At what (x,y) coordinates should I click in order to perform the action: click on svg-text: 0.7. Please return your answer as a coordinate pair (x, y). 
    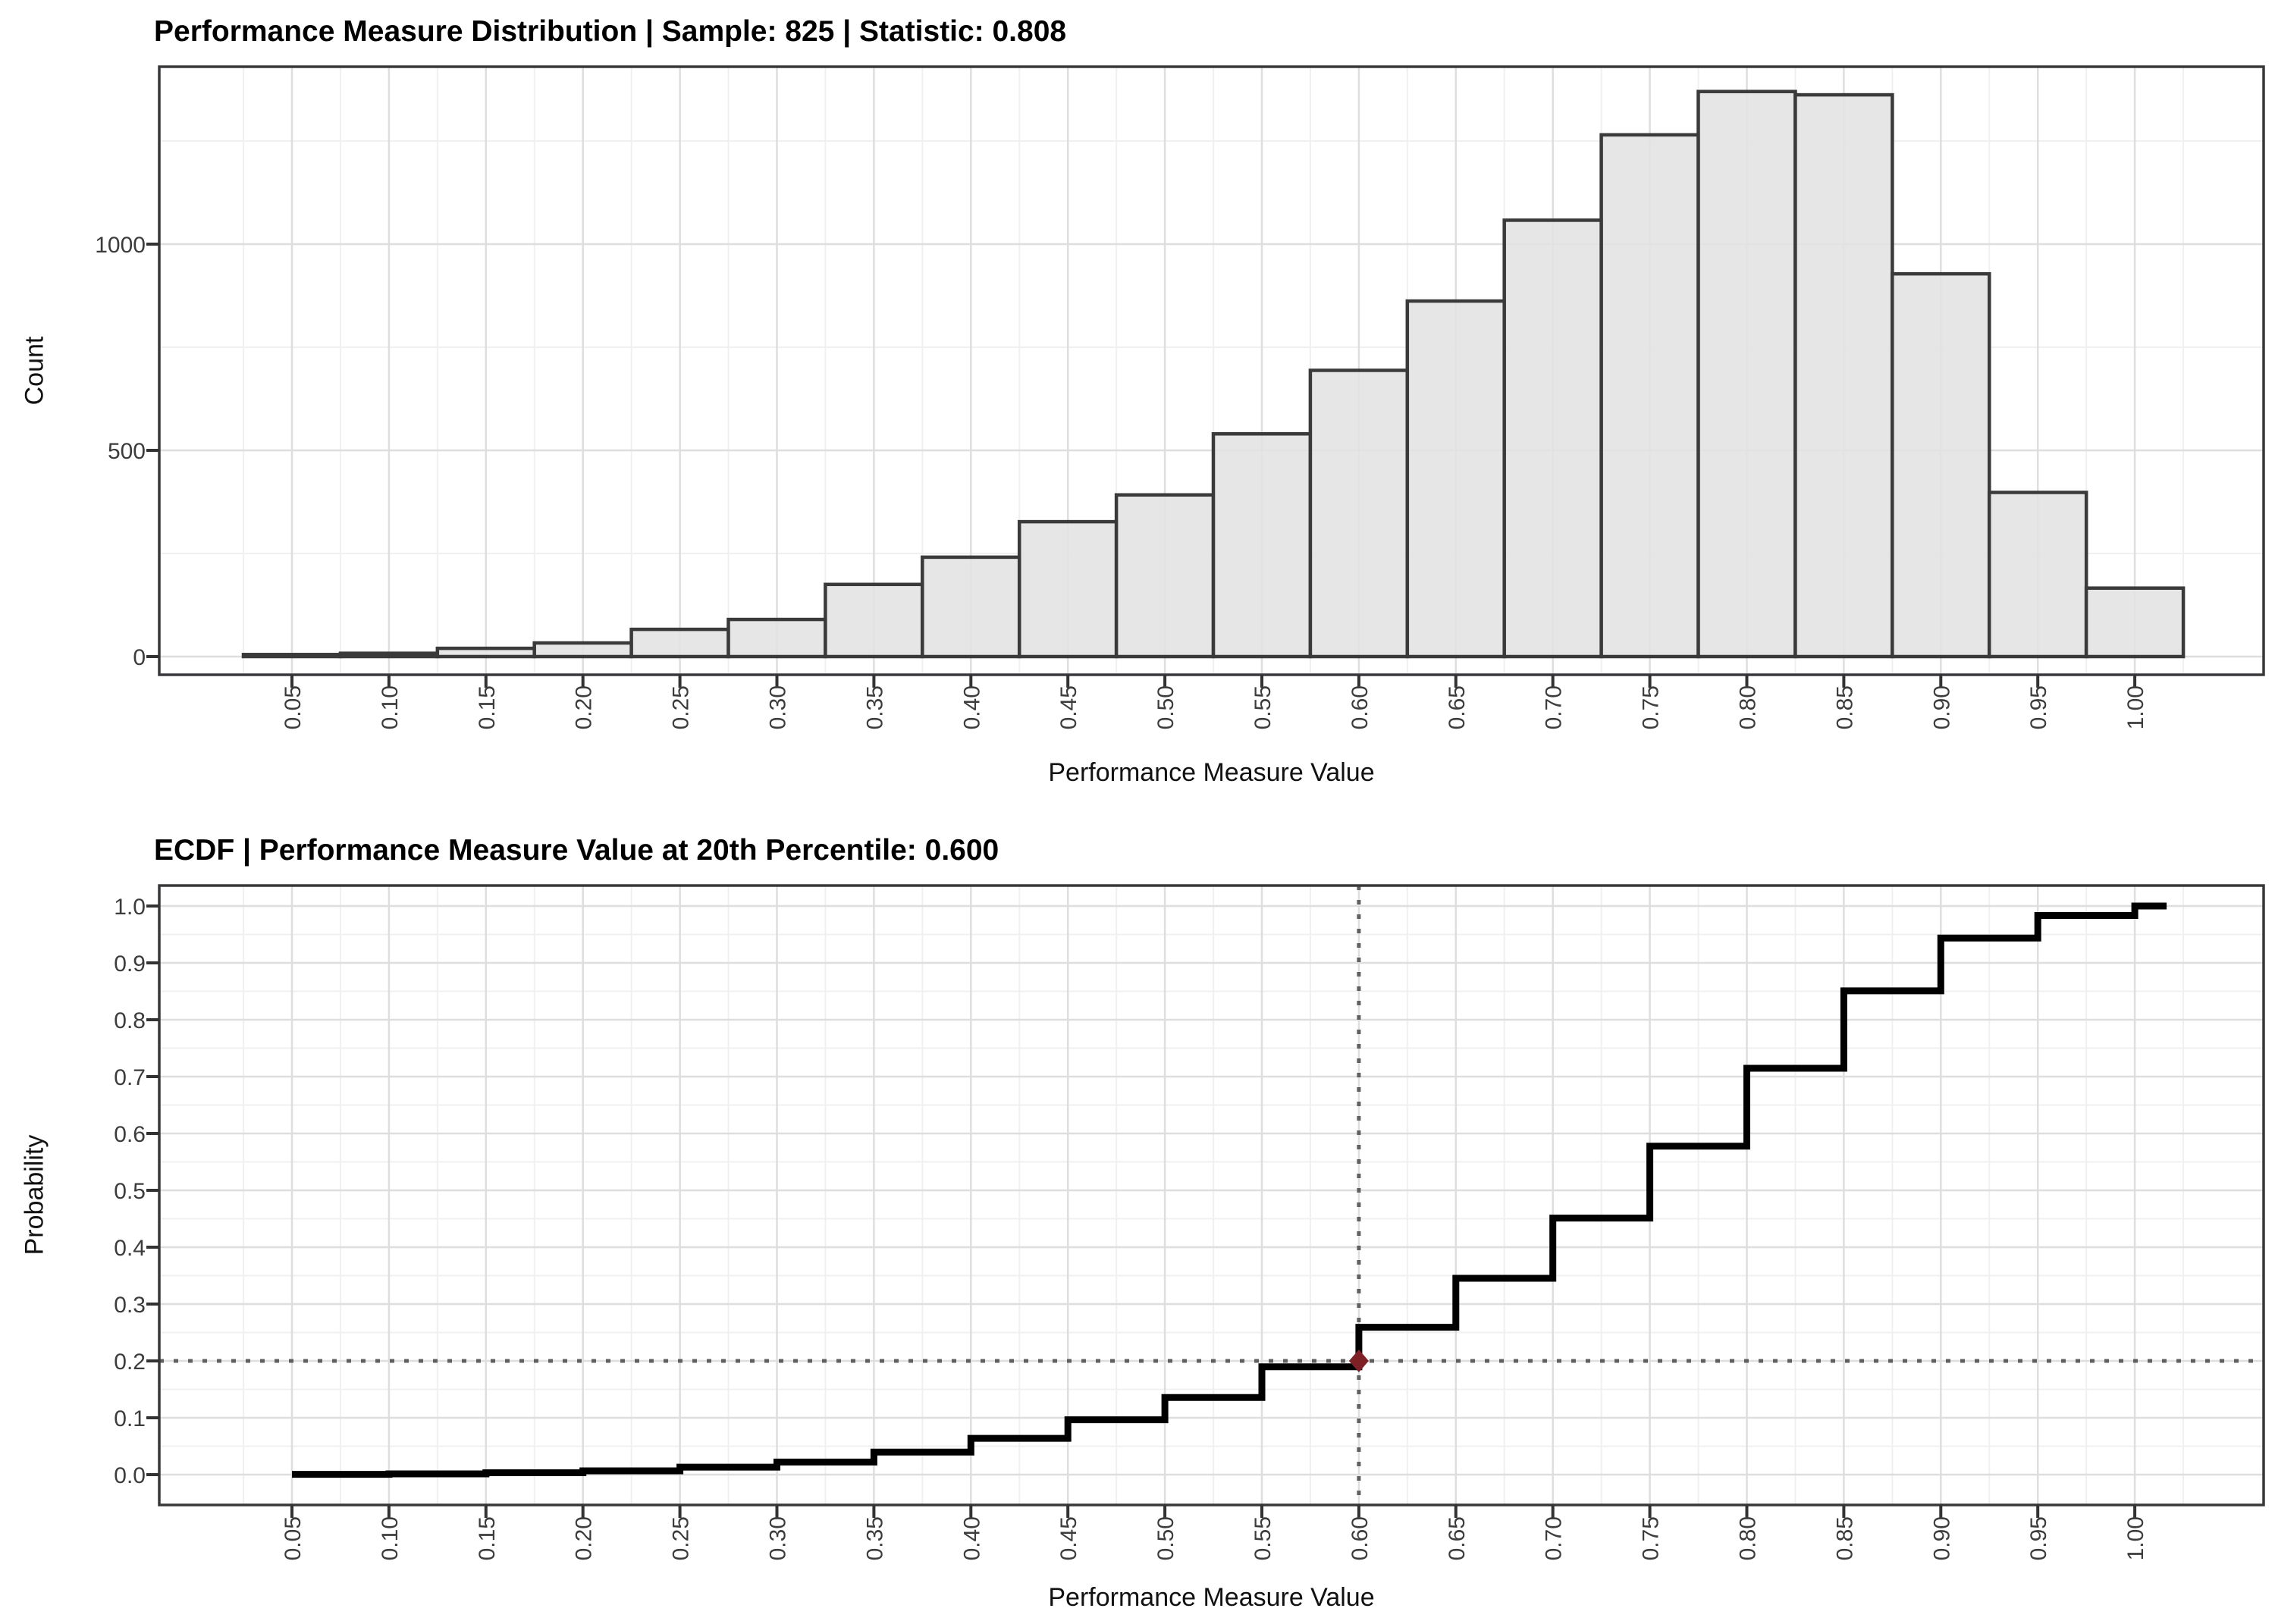
    Looking at the image, I should click on (130, 1077).